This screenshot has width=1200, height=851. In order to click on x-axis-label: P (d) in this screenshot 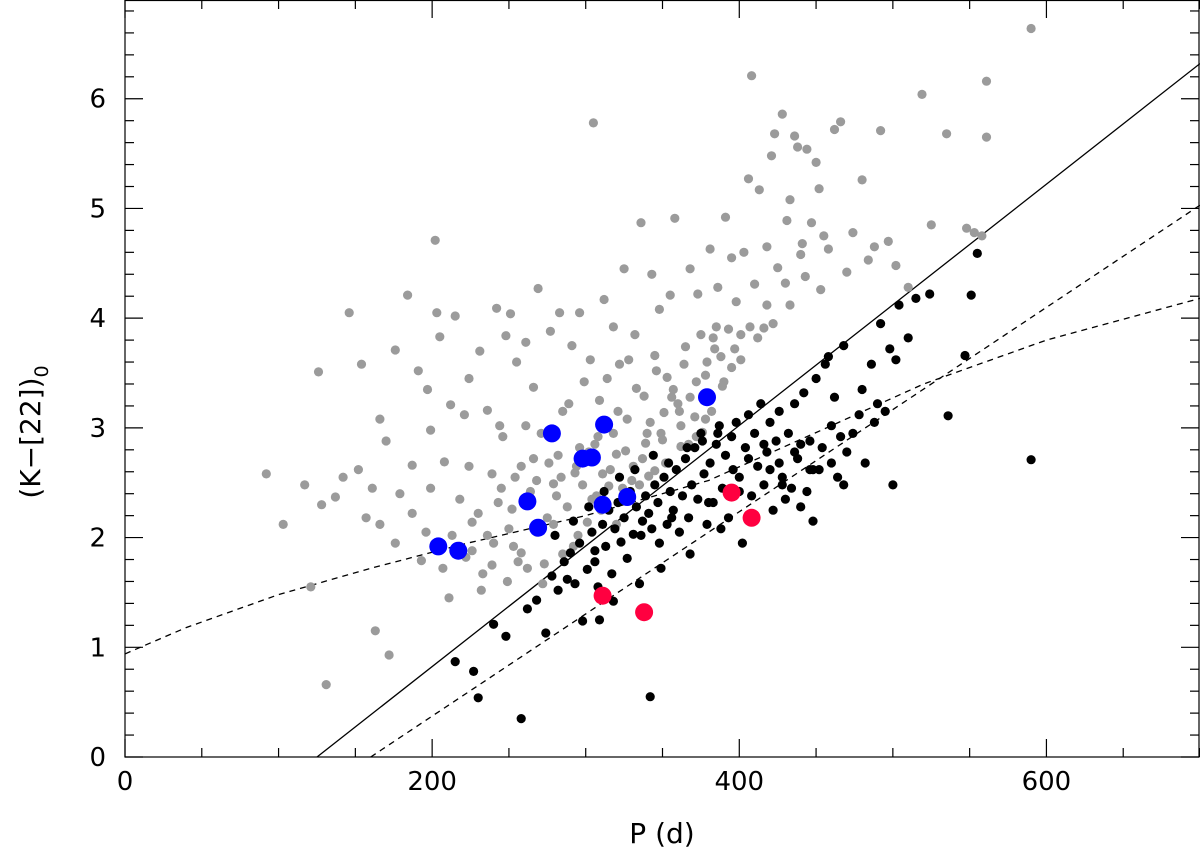, I will do `click(661, 833)`.